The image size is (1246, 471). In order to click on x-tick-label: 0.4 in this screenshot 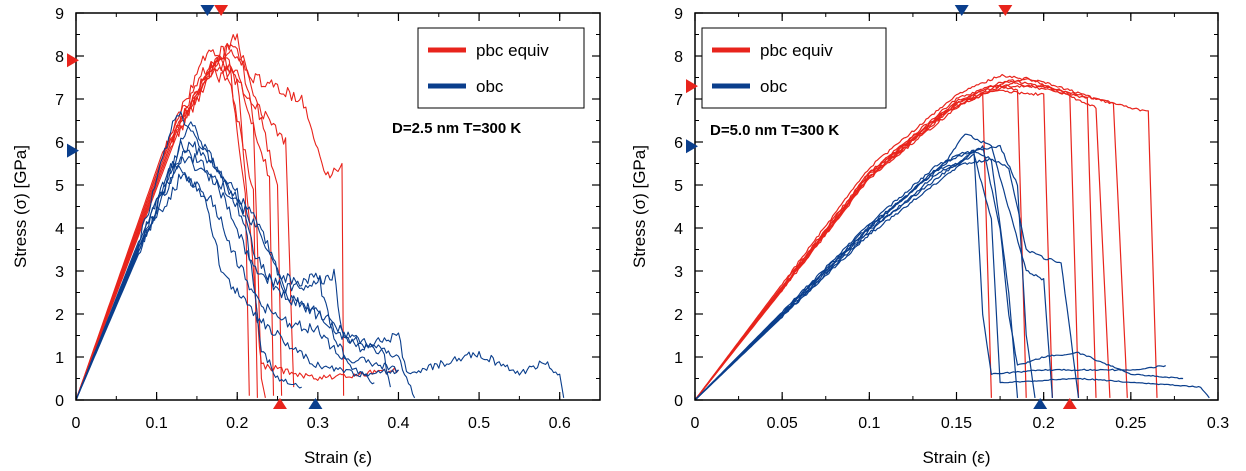, I will do `click(398, 423)`.